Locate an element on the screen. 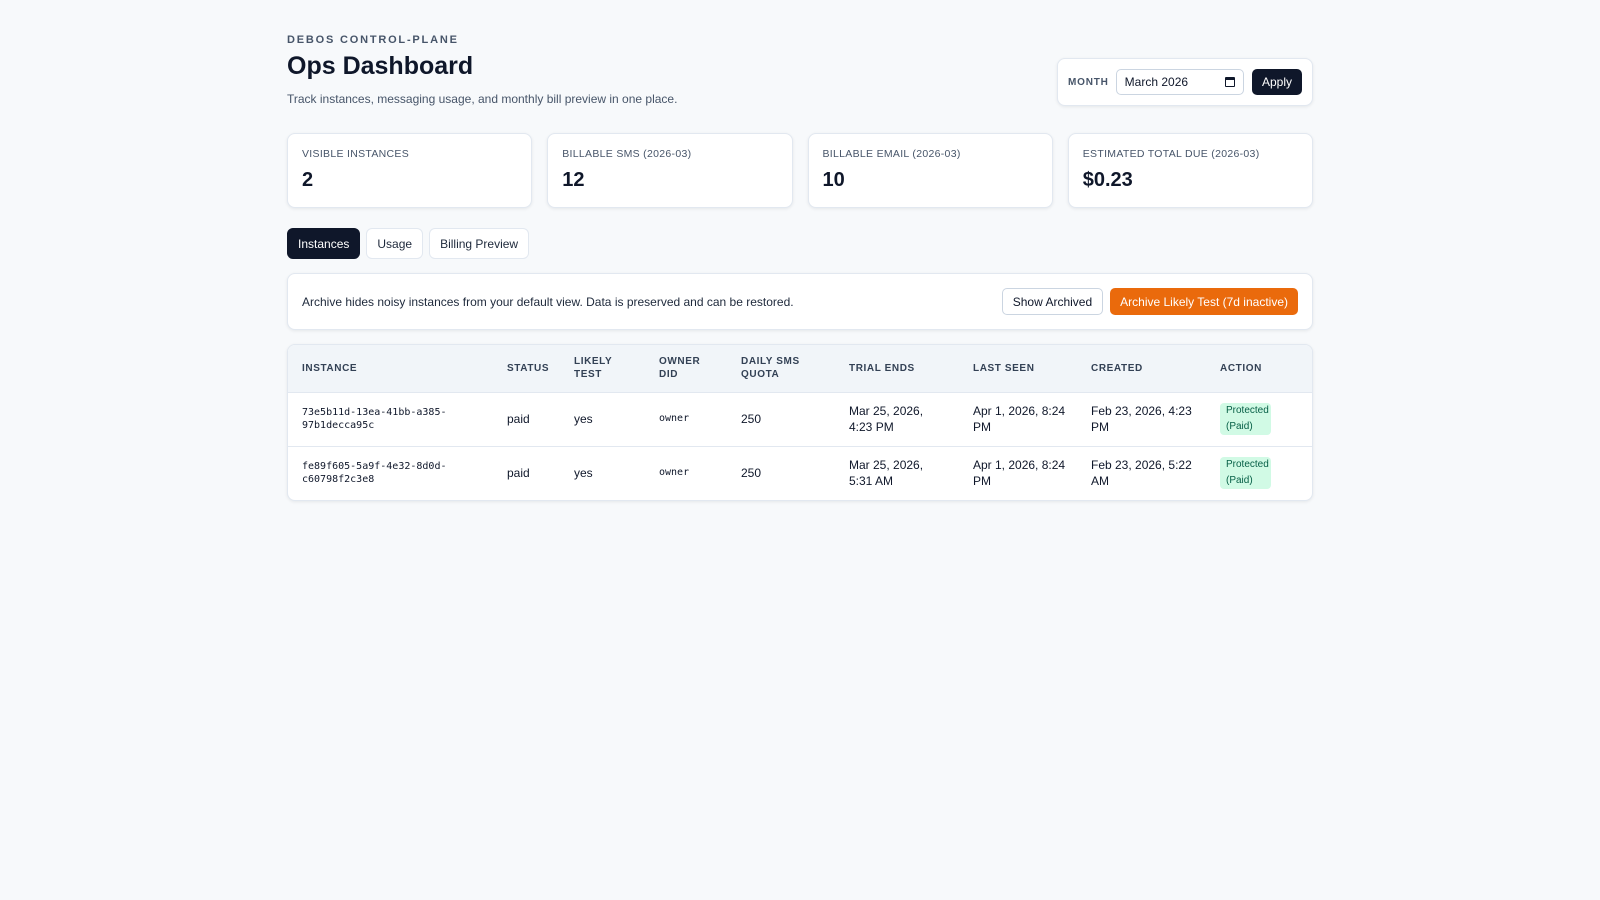  month-picker: MONTH March 2026 Apply is located at coordinates (1185, 82).